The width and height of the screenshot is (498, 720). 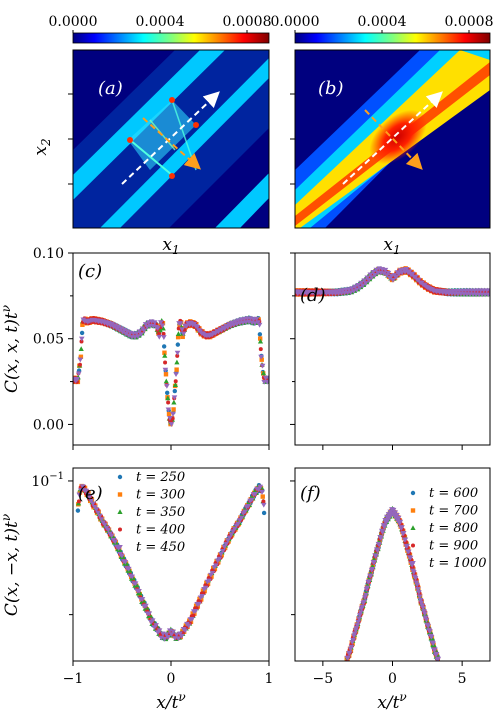 What do you see at coordinates (391, 246) in the screenshot?
I see `xlabel-b: x1` at bounding box center [391, 246].